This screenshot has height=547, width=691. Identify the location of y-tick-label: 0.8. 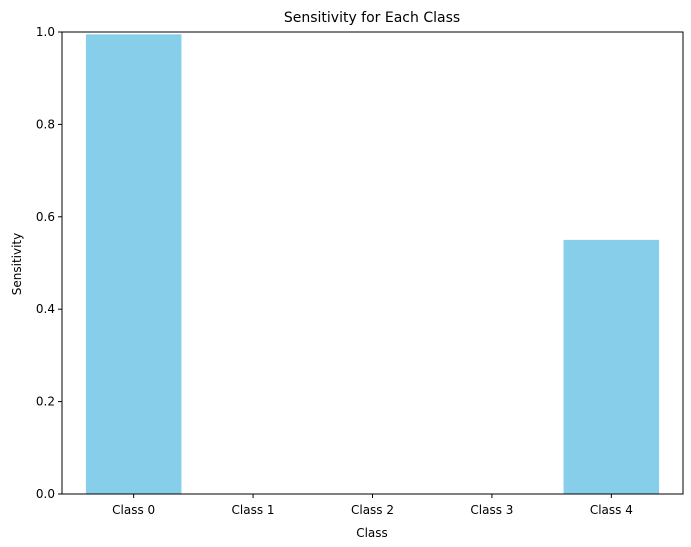
(45, 124).